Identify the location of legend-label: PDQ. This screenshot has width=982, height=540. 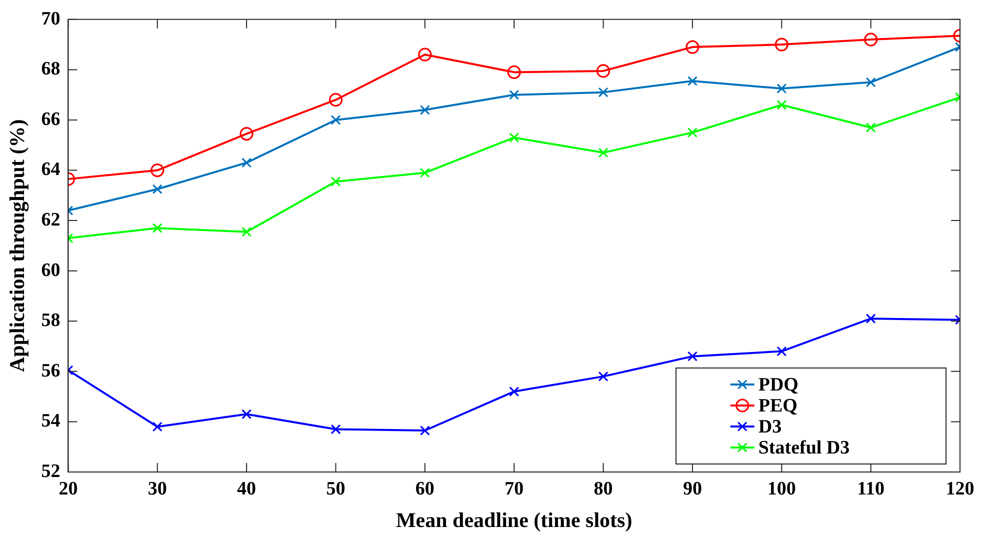
(778, 385).